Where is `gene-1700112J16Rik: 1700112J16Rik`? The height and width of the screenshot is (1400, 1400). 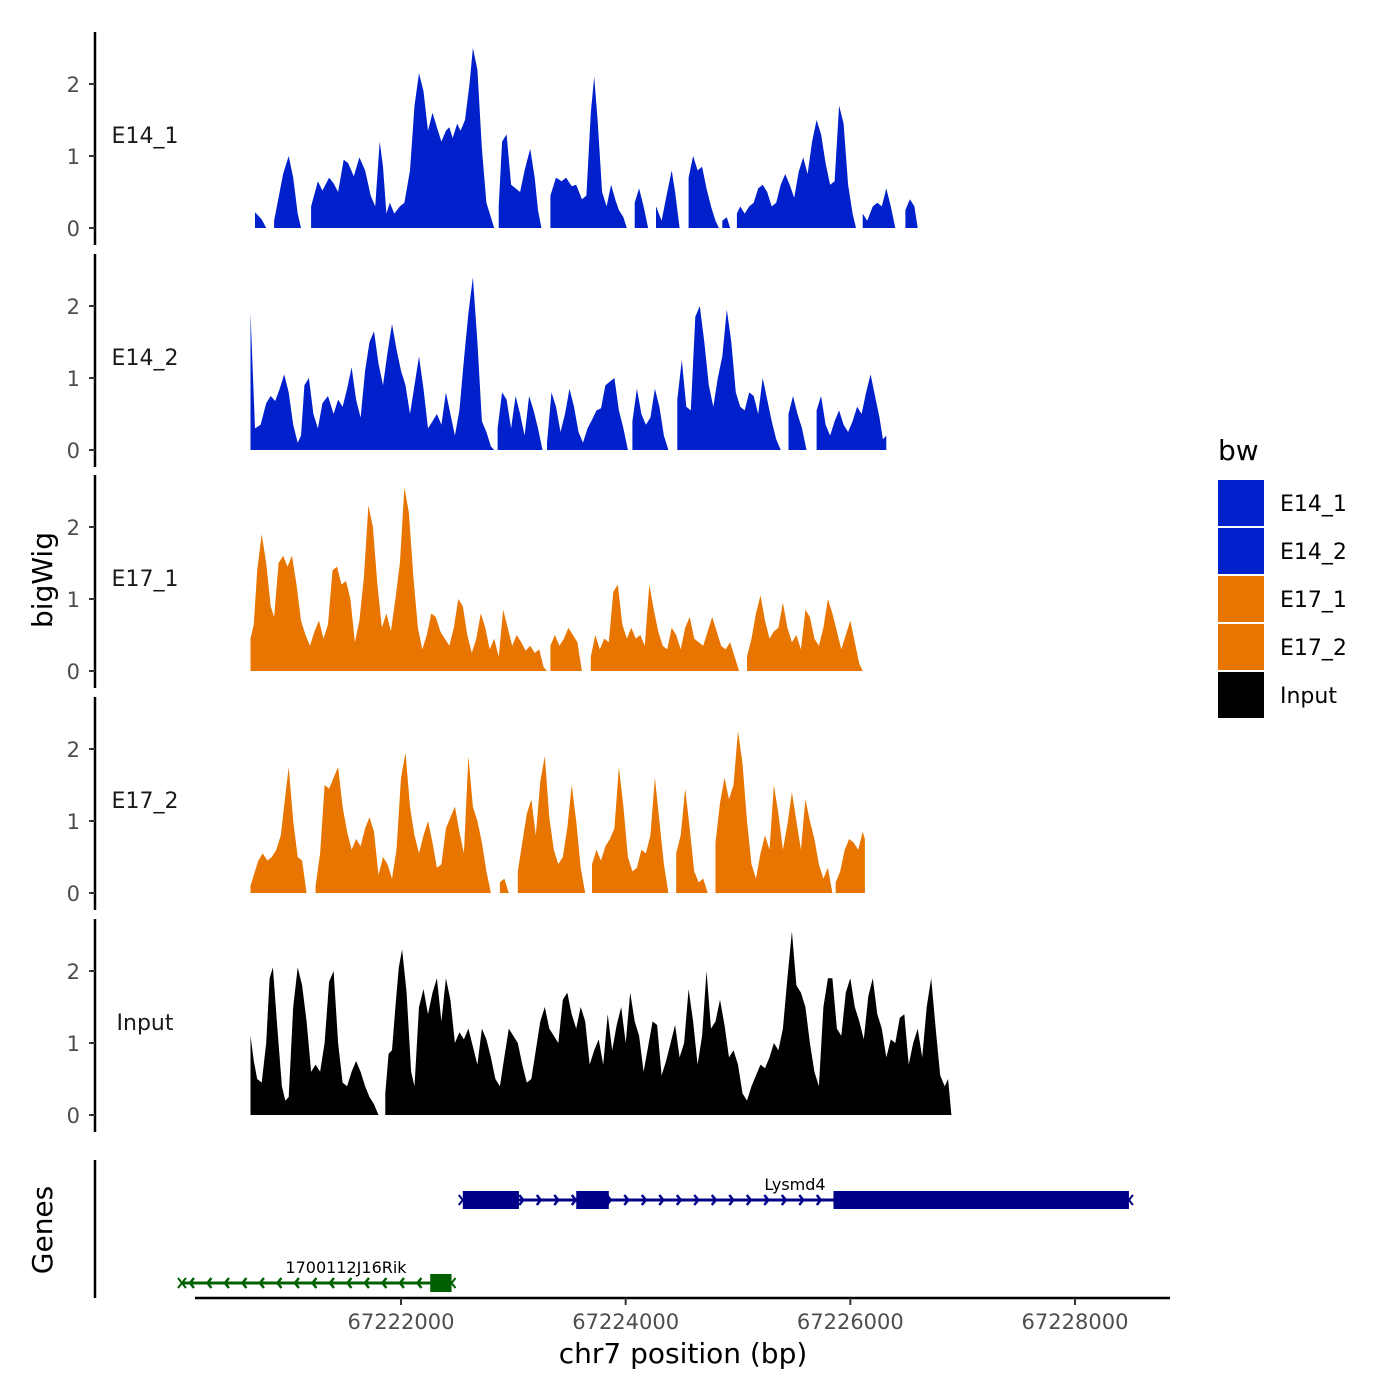 gene-1700112J16Rik: 1700112J16Rik is located at coordinates (317, 1275).